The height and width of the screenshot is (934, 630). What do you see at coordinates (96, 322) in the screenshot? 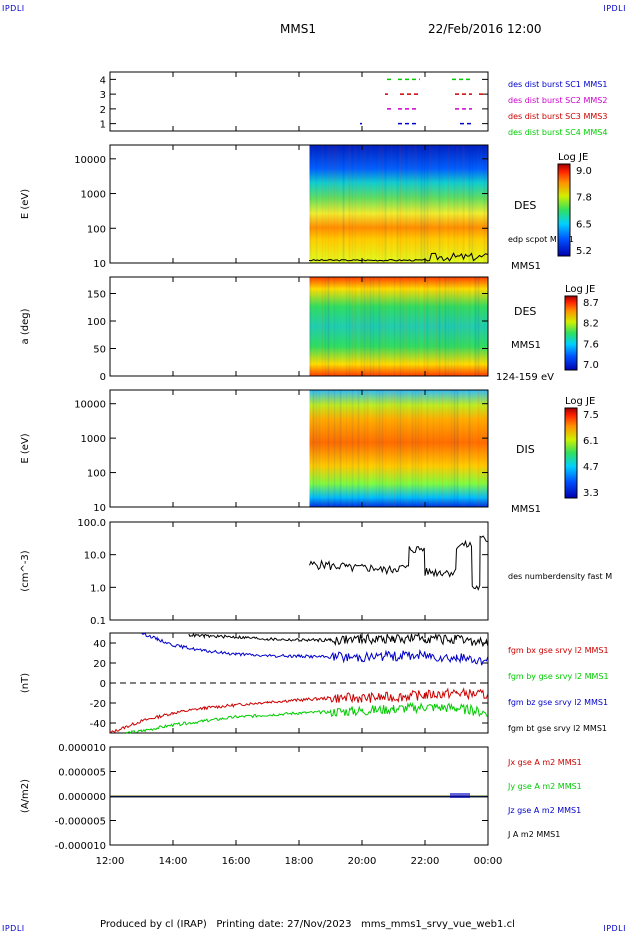
I see `des-pitch-tick-label: 100` at bounding box center [96, 322].